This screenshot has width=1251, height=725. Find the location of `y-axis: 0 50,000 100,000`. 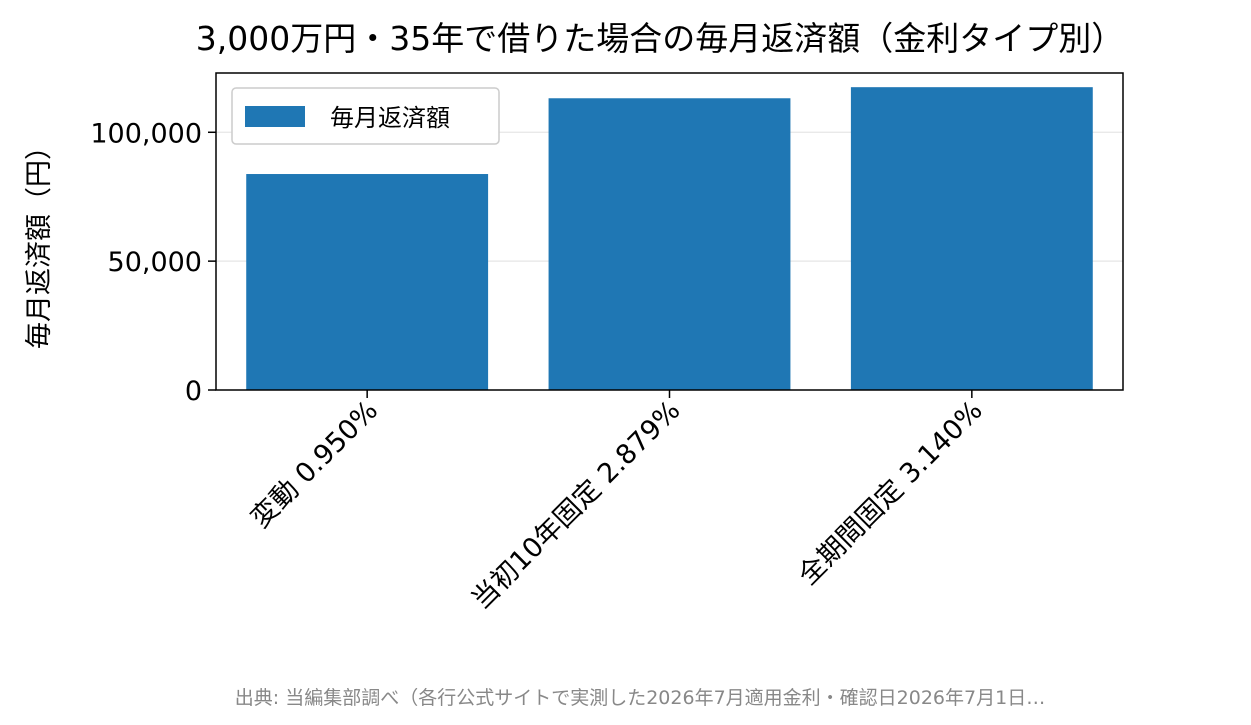

y-axis: 0 50,000 100,000 is located at coordinates (153, 262).